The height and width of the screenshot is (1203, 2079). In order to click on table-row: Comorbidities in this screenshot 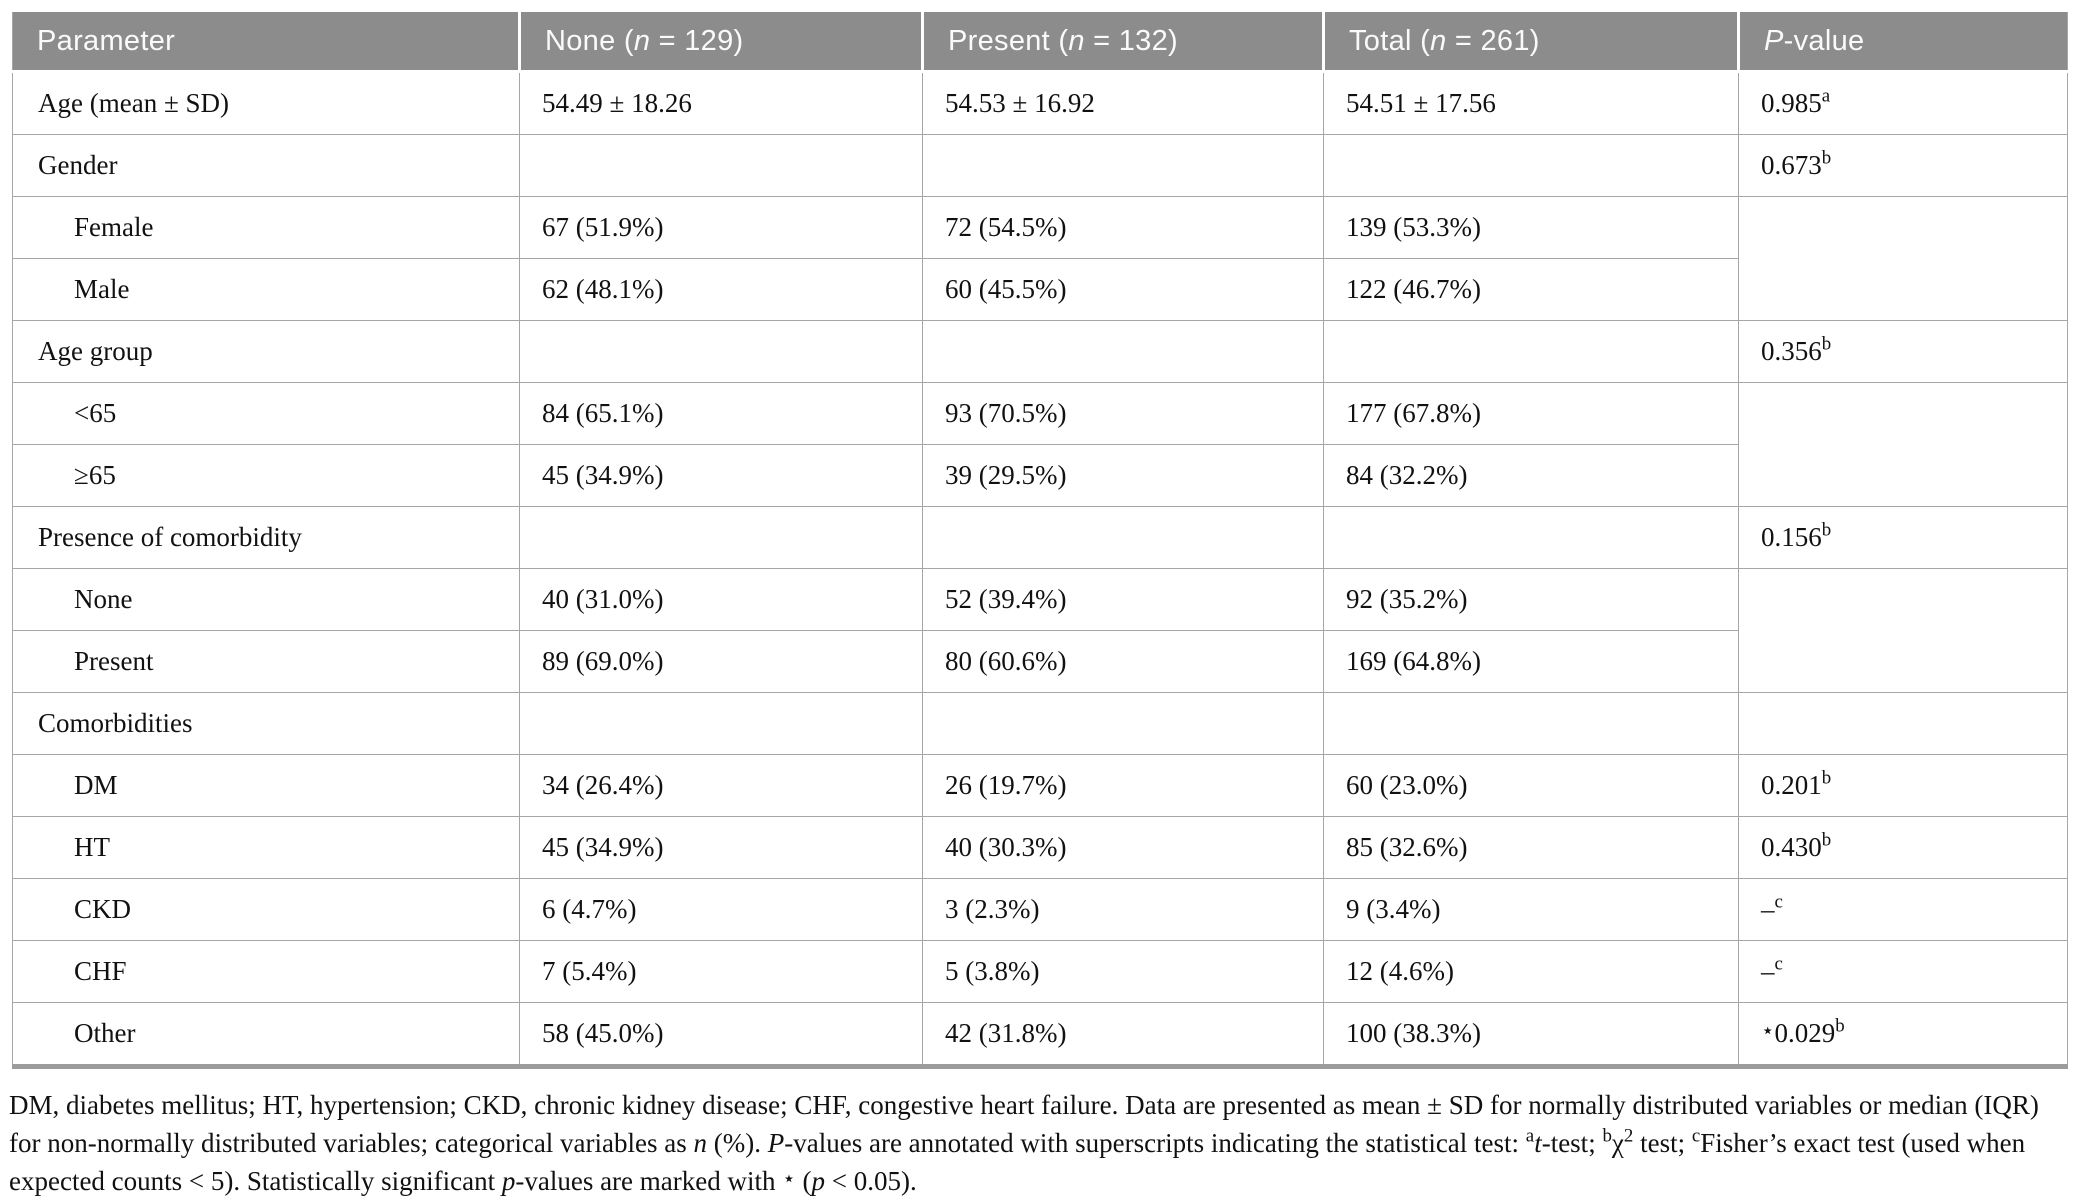, I will do `click(1040, 723)`.